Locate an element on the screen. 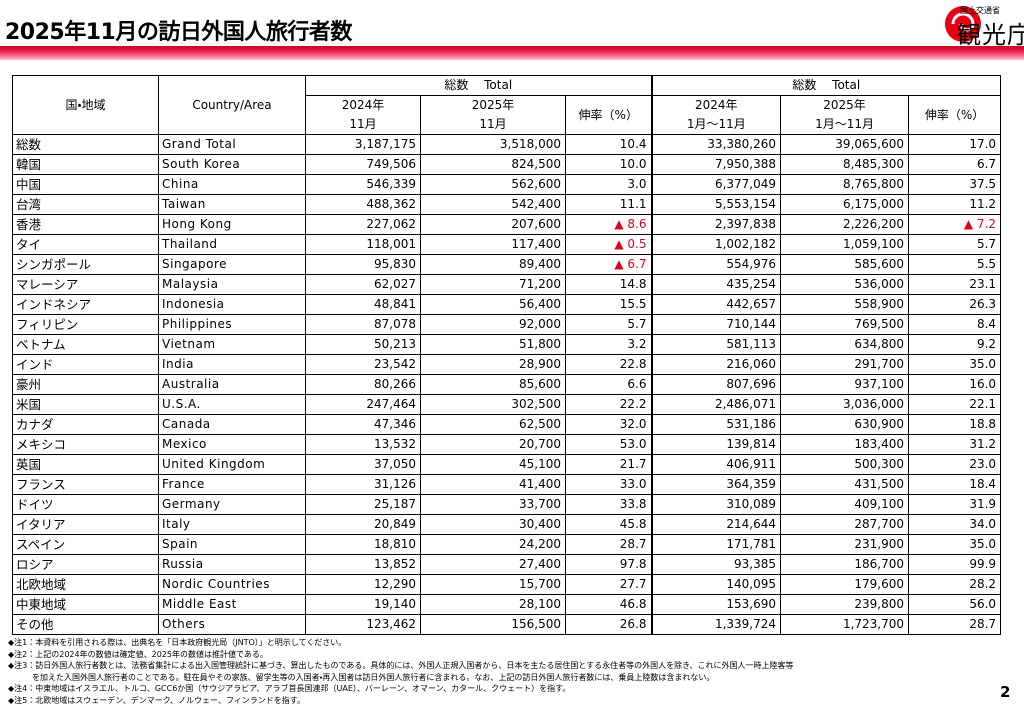 The image size is (1024, 727). visitors-2024-ytd: 153,690 is located at coordinates (716, 604).